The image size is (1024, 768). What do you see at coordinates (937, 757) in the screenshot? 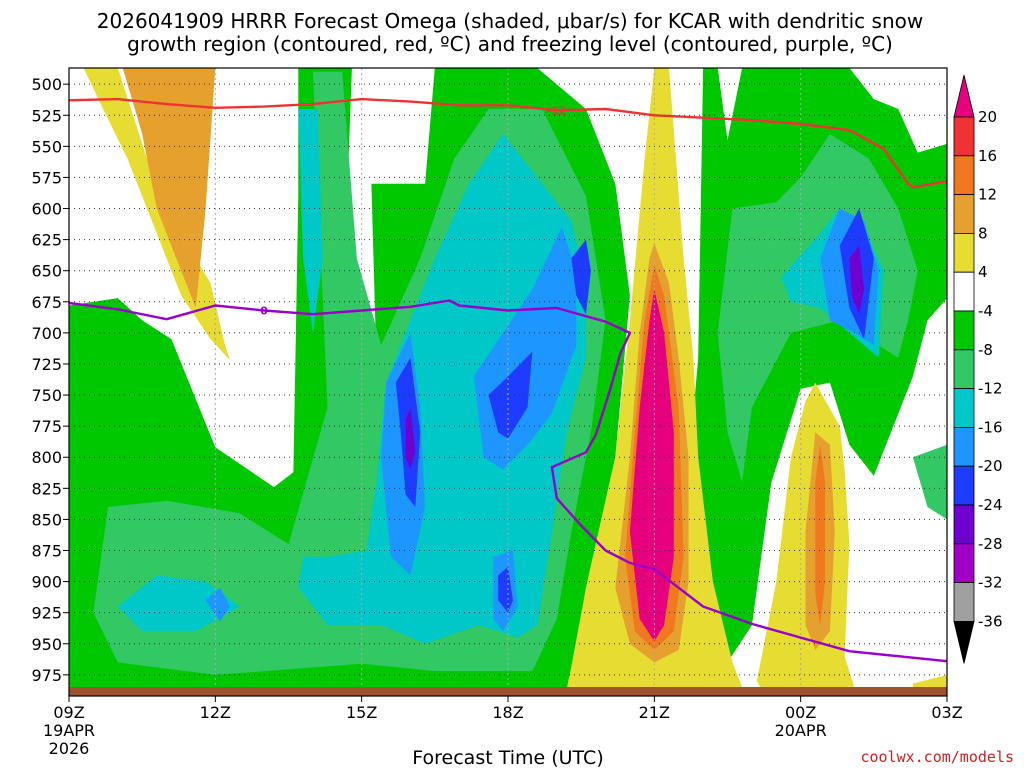
I see `site-credit: coolwx.com/models` at bounding box center [937, 757].